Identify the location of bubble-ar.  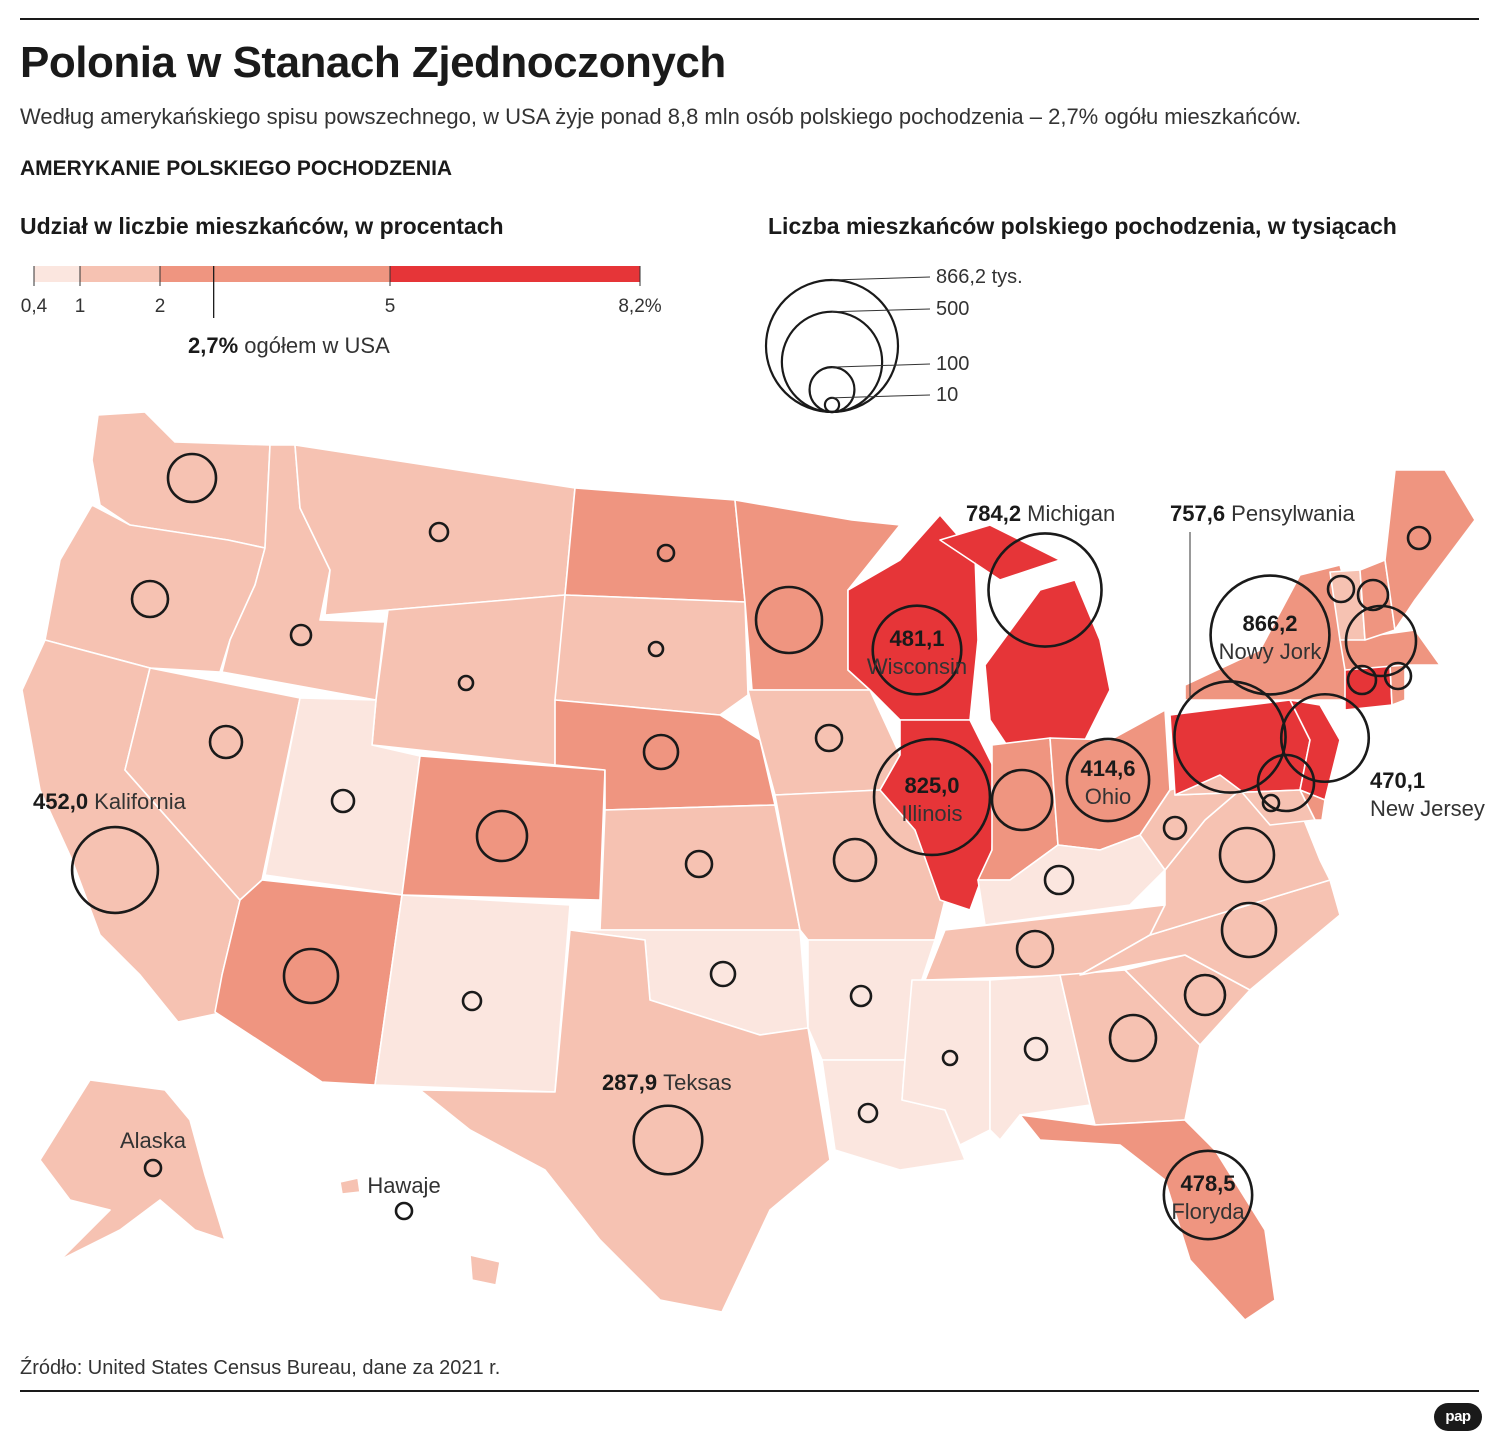
(861, 996).